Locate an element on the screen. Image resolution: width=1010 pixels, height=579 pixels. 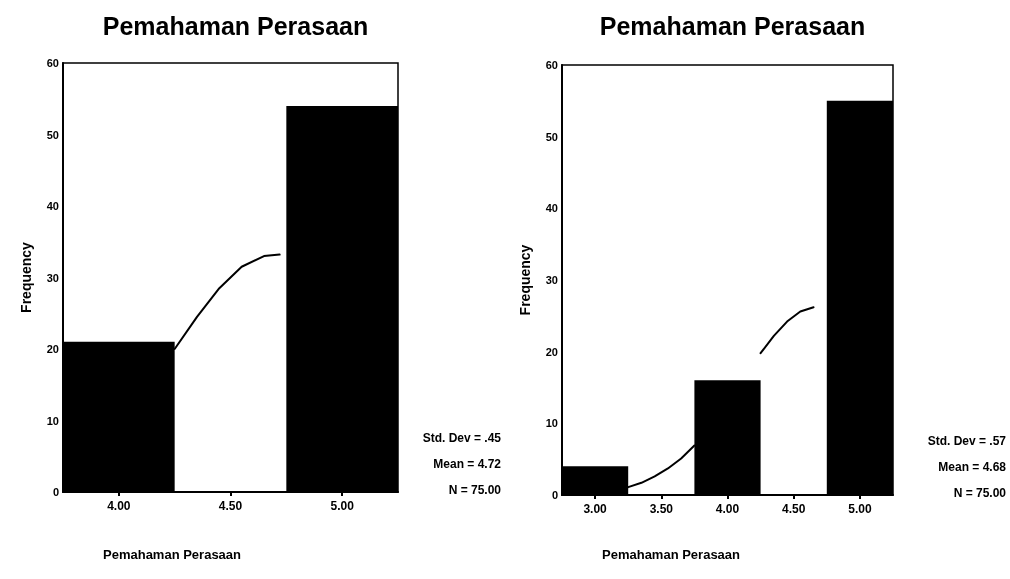
x-tick-label: 3.00 is located at coordinates (595, 509).